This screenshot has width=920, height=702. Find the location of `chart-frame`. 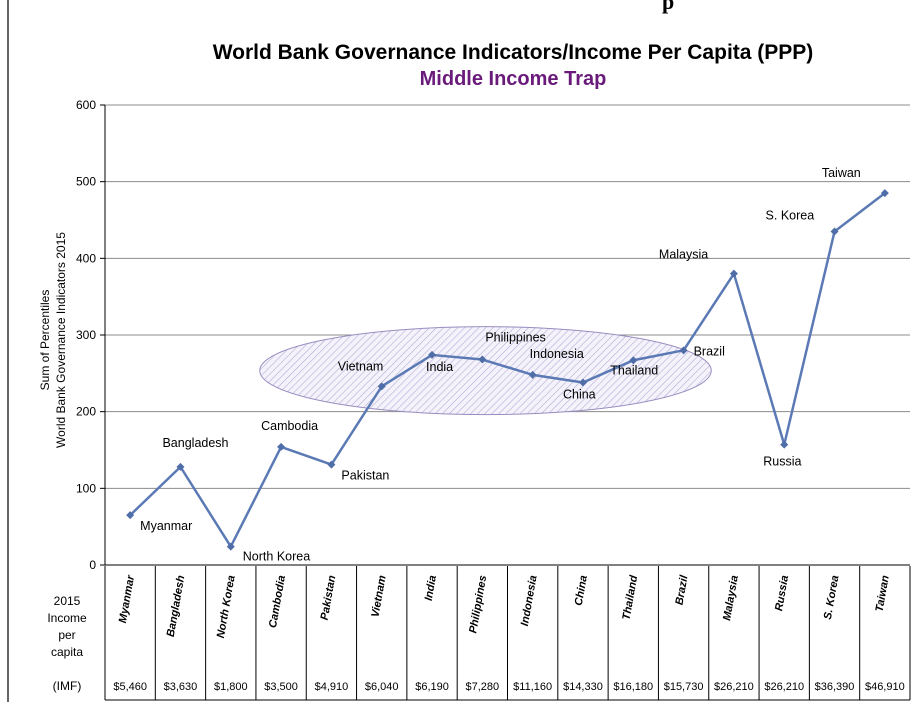

chart-frame is located at coordinates (8, 351).